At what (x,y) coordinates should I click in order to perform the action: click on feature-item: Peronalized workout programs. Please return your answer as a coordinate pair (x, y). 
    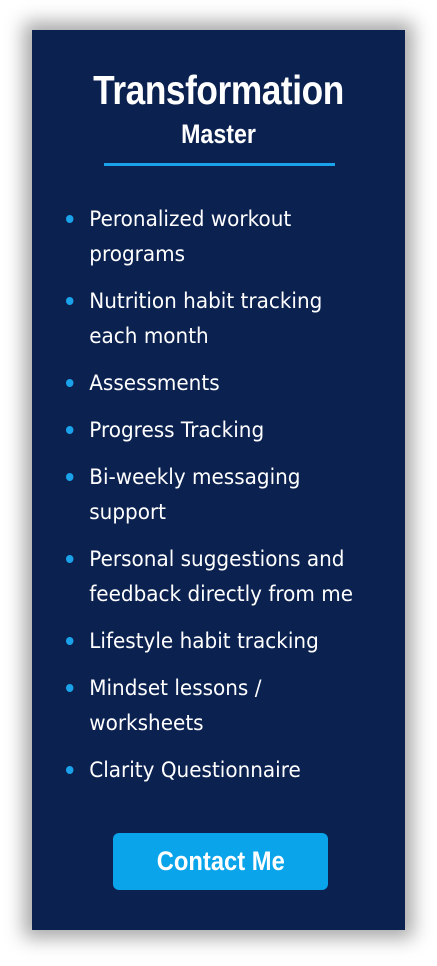
    Looking at the image, I should click on (219, 237).